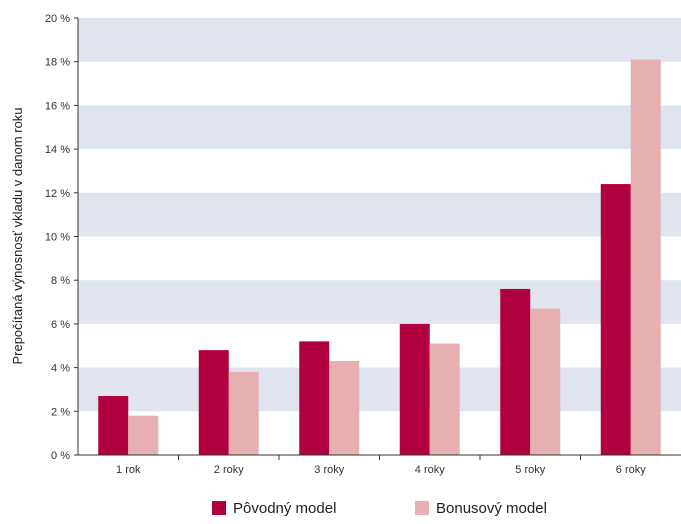 The image size is (681, 524). I want to click on x-tick-label: 6 roky, so click(631, 470).